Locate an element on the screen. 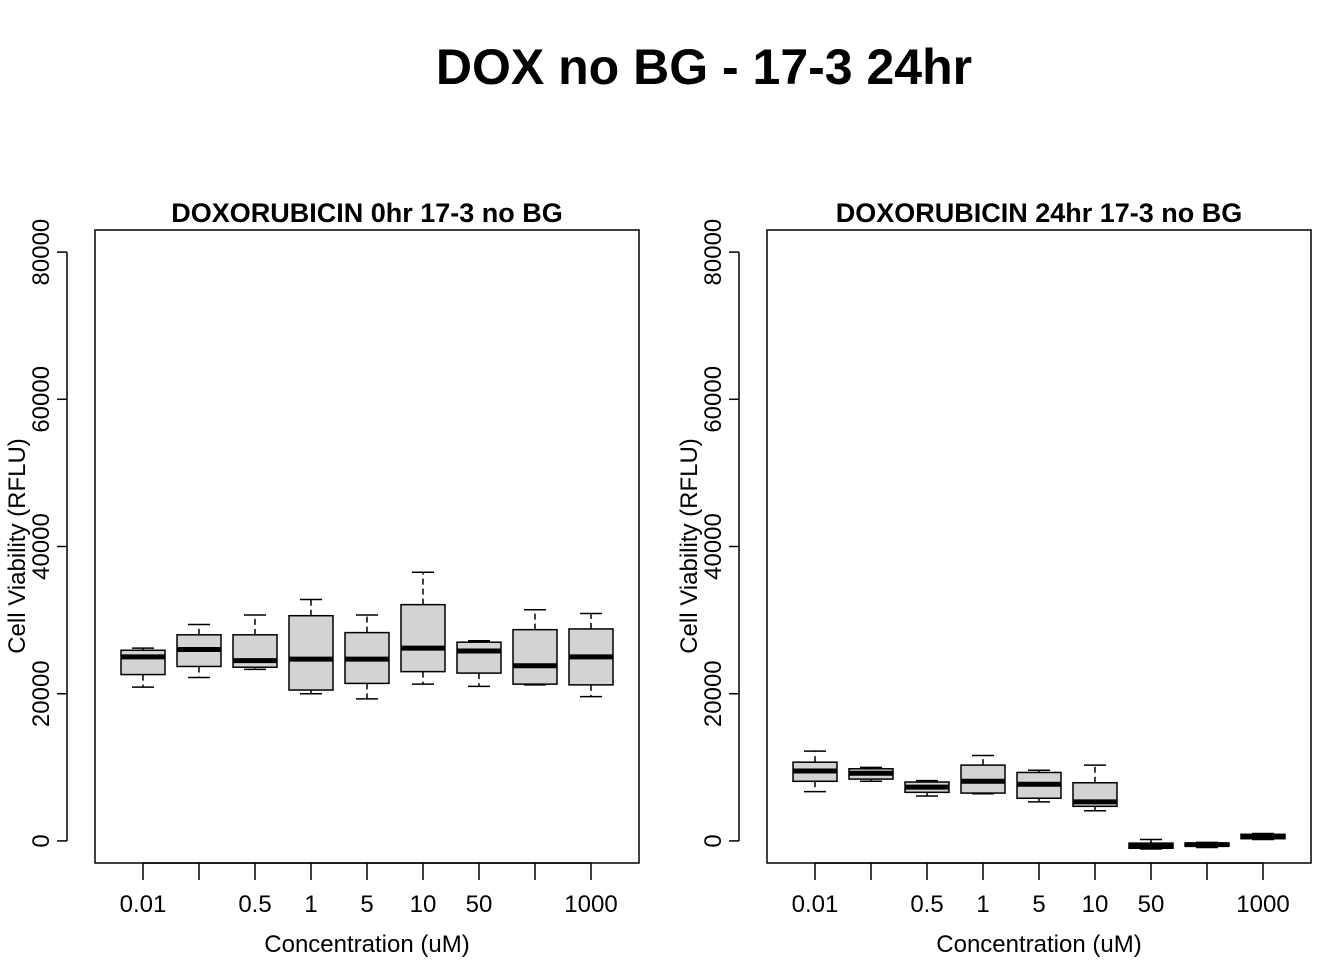 The height and width of the screenshot is (960, 1344). right-boxes is located at coordinates (1039, 800).